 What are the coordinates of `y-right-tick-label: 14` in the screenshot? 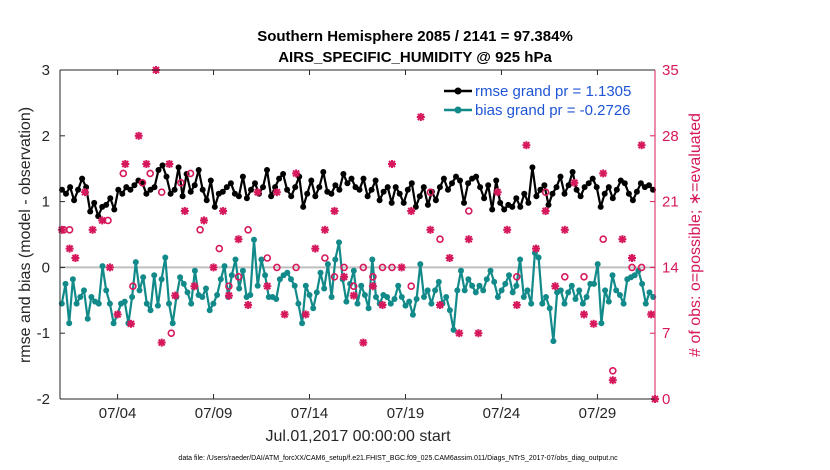 It's located at (670, 267).